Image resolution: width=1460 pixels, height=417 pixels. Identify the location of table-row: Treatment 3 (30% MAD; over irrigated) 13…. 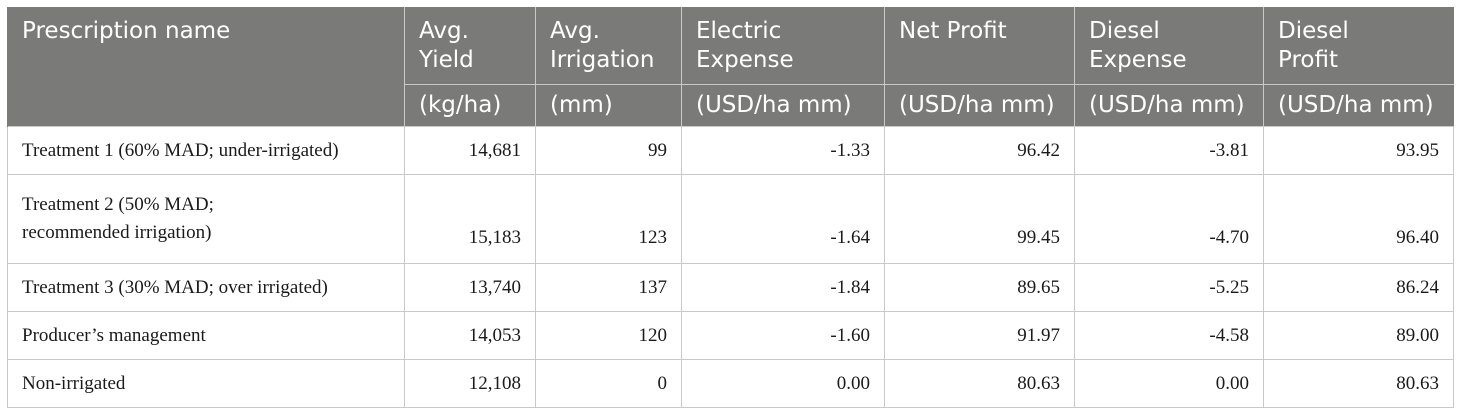
(730, 287).